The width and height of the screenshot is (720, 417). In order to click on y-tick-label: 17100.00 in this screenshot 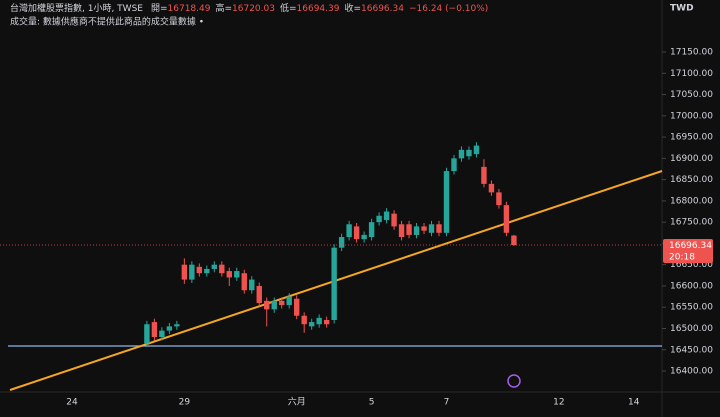, I will do `click(691, 74)`.